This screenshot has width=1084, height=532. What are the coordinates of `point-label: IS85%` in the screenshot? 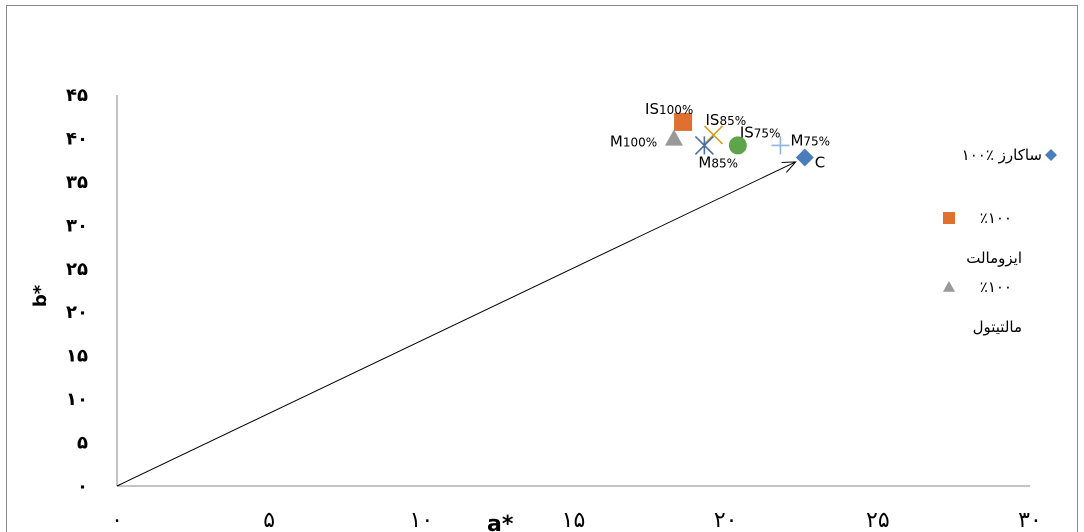 It's located at (725, 120).